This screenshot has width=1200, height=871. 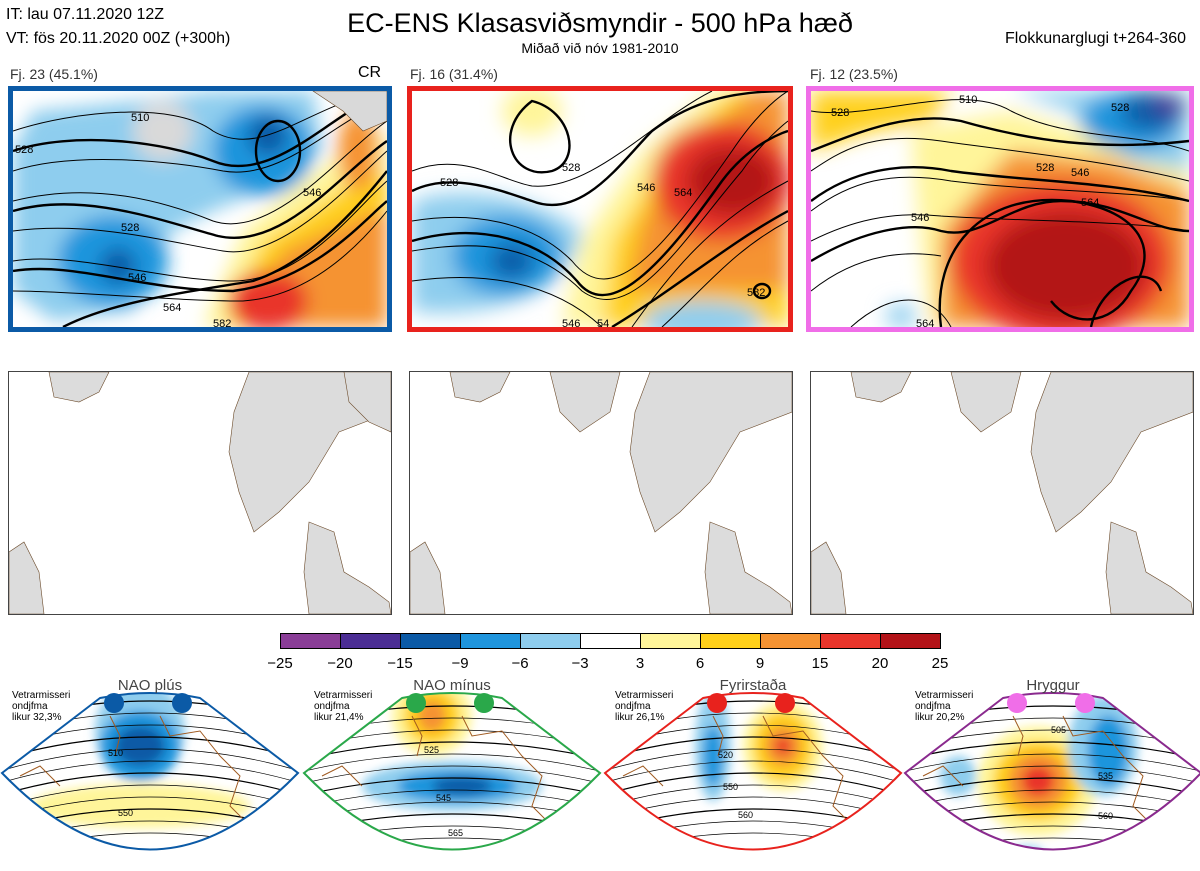 I want to click on regime-probability: Vetrarmisseri ondjfma likur 20,2%, so click(x=944, y=706).